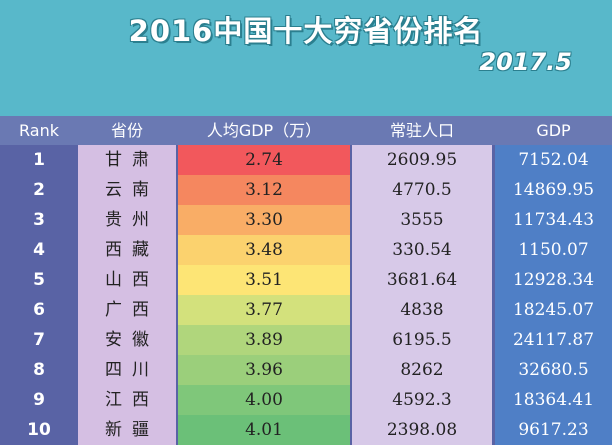 The width and height of the screenshot is (612, 445). What do you see at coordinates (264, 280) in the screenshot?
I see `per-capita-gdp-cell: 3.51` at bounding box center [264, 280].